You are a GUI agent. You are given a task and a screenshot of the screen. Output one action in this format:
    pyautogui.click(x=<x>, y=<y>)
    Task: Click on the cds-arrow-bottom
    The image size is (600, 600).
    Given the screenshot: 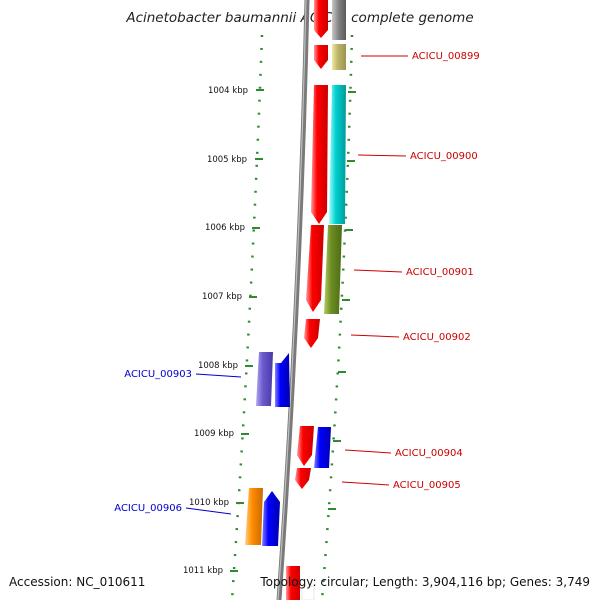 What is the action you would take?
    pyautogui.click(x=293, y=583)
    